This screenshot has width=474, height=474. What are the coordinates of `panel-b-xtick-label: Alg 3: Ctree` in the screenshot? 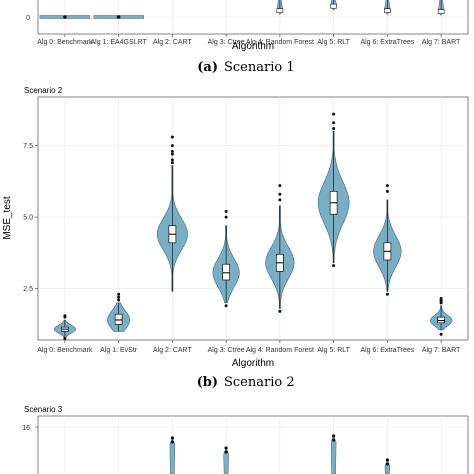 It's located at (226, 350).